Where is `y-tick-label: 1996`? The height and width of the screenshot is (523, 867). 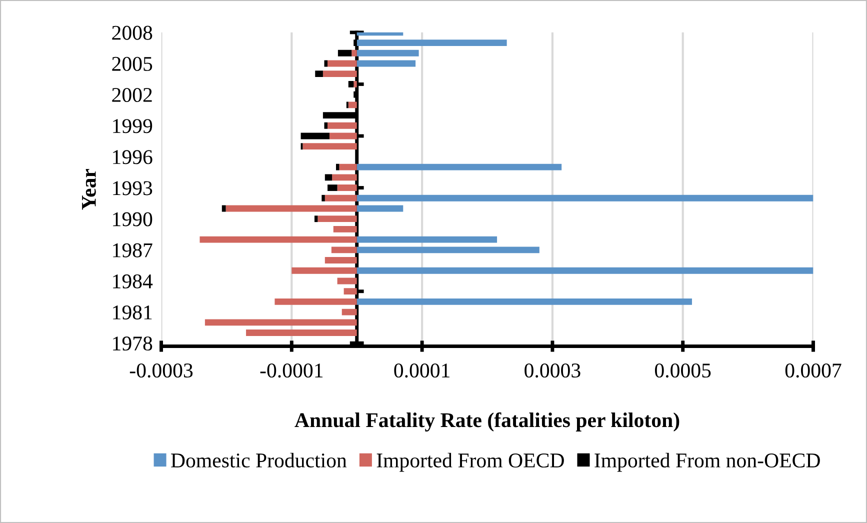 y-tick-label: 1996 is located at coordinates (132, 157).